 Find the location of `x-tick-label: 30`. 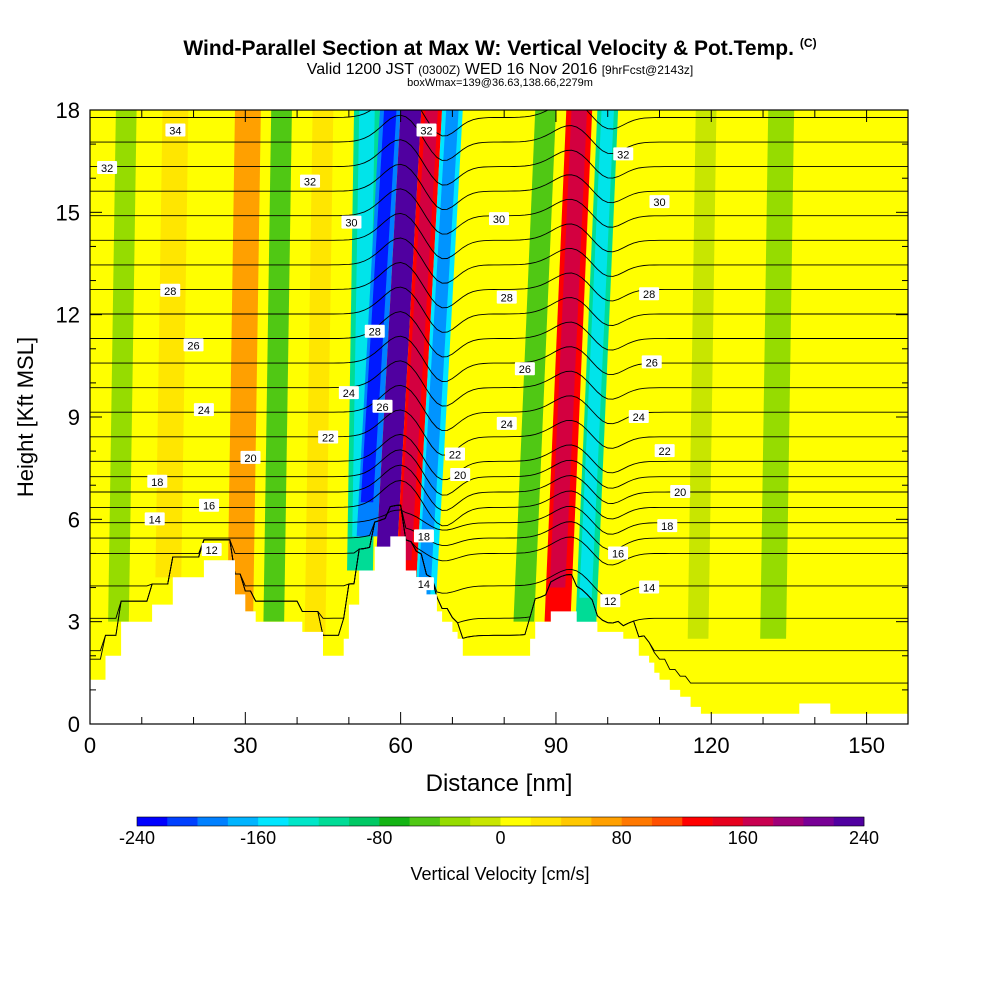

x-tick-label: 30 is located at coordinates (245, 745).